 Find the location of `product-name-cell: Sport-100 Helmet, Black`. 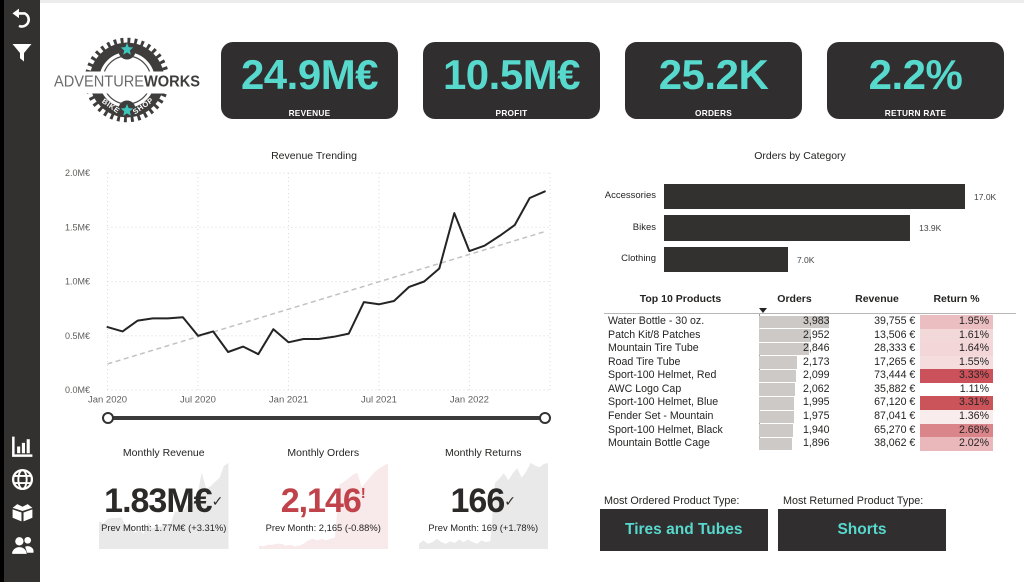

product-name-cell: Sport-100 Helmet, Black is located at coordinates (665, 429).